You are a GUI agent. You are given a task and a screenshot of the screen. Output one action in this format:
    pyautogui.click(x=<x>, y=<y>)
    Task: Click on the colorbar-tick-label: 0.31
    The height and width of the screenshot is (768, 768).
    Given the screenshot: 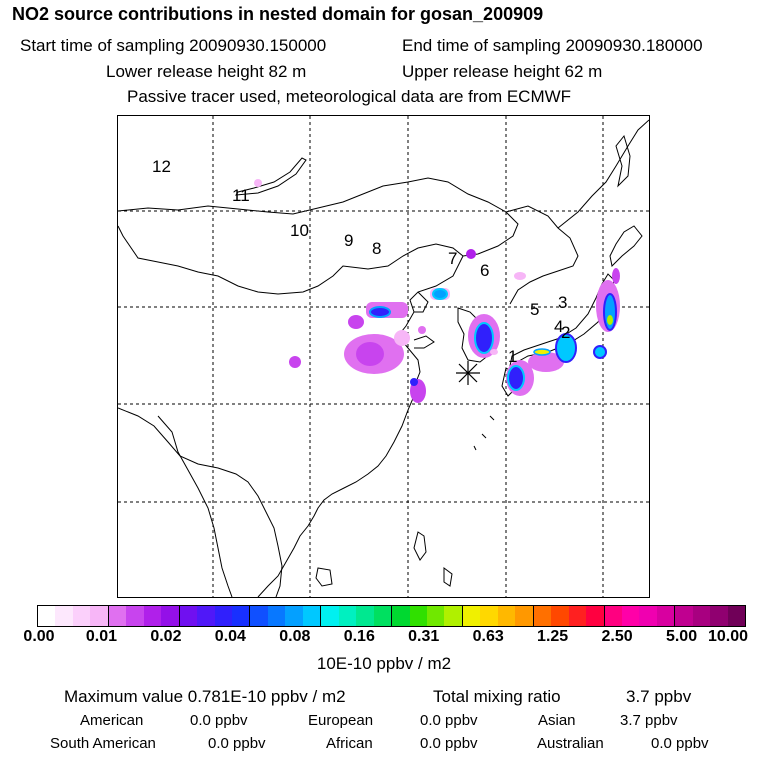 What is the action you would take?
    pyautogui.click(x=424, y=636)
    